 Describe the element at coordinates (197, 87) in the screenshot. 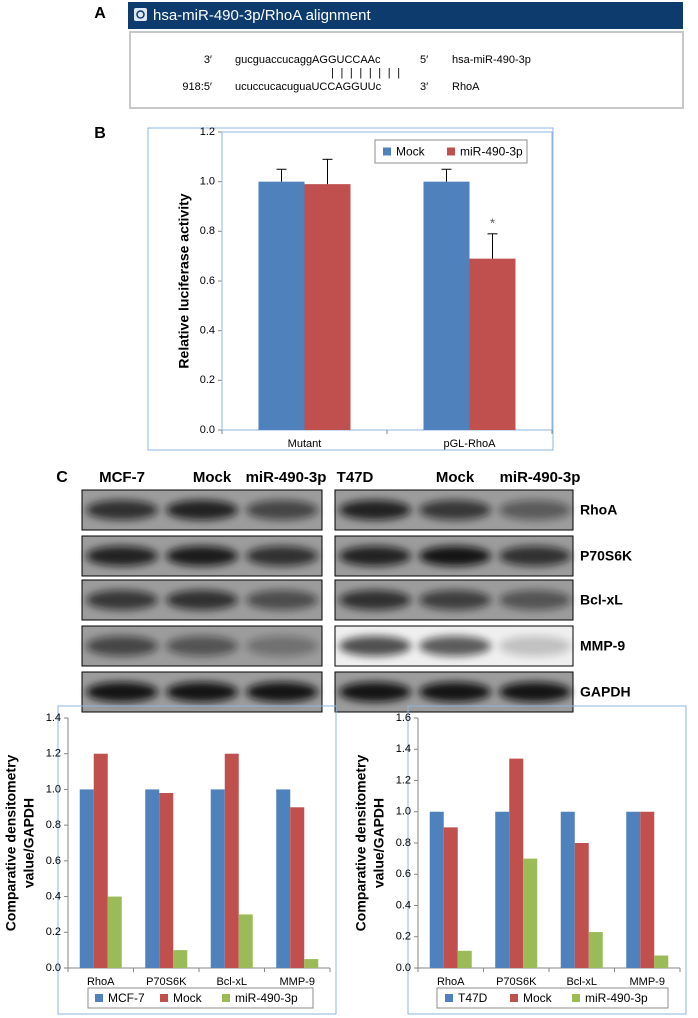

I see `strand-end: 918:5′` at that location.